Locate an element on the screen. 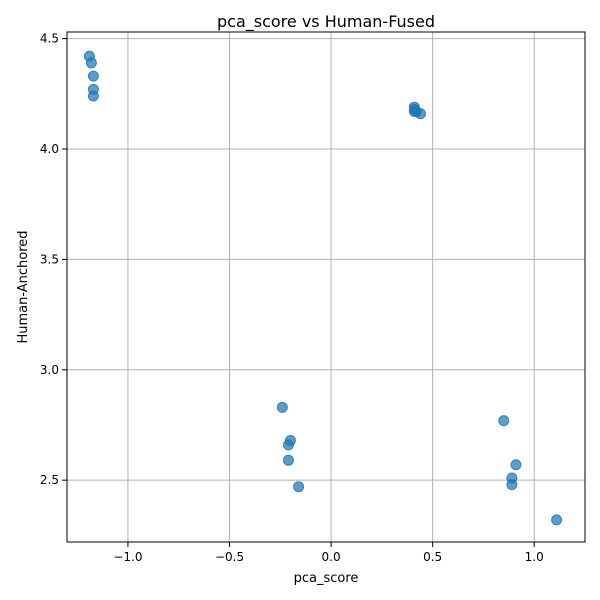 This screenshot has width=600, height=600. y-axis-label: Human-Anchored is located at coordinates (23, 286).